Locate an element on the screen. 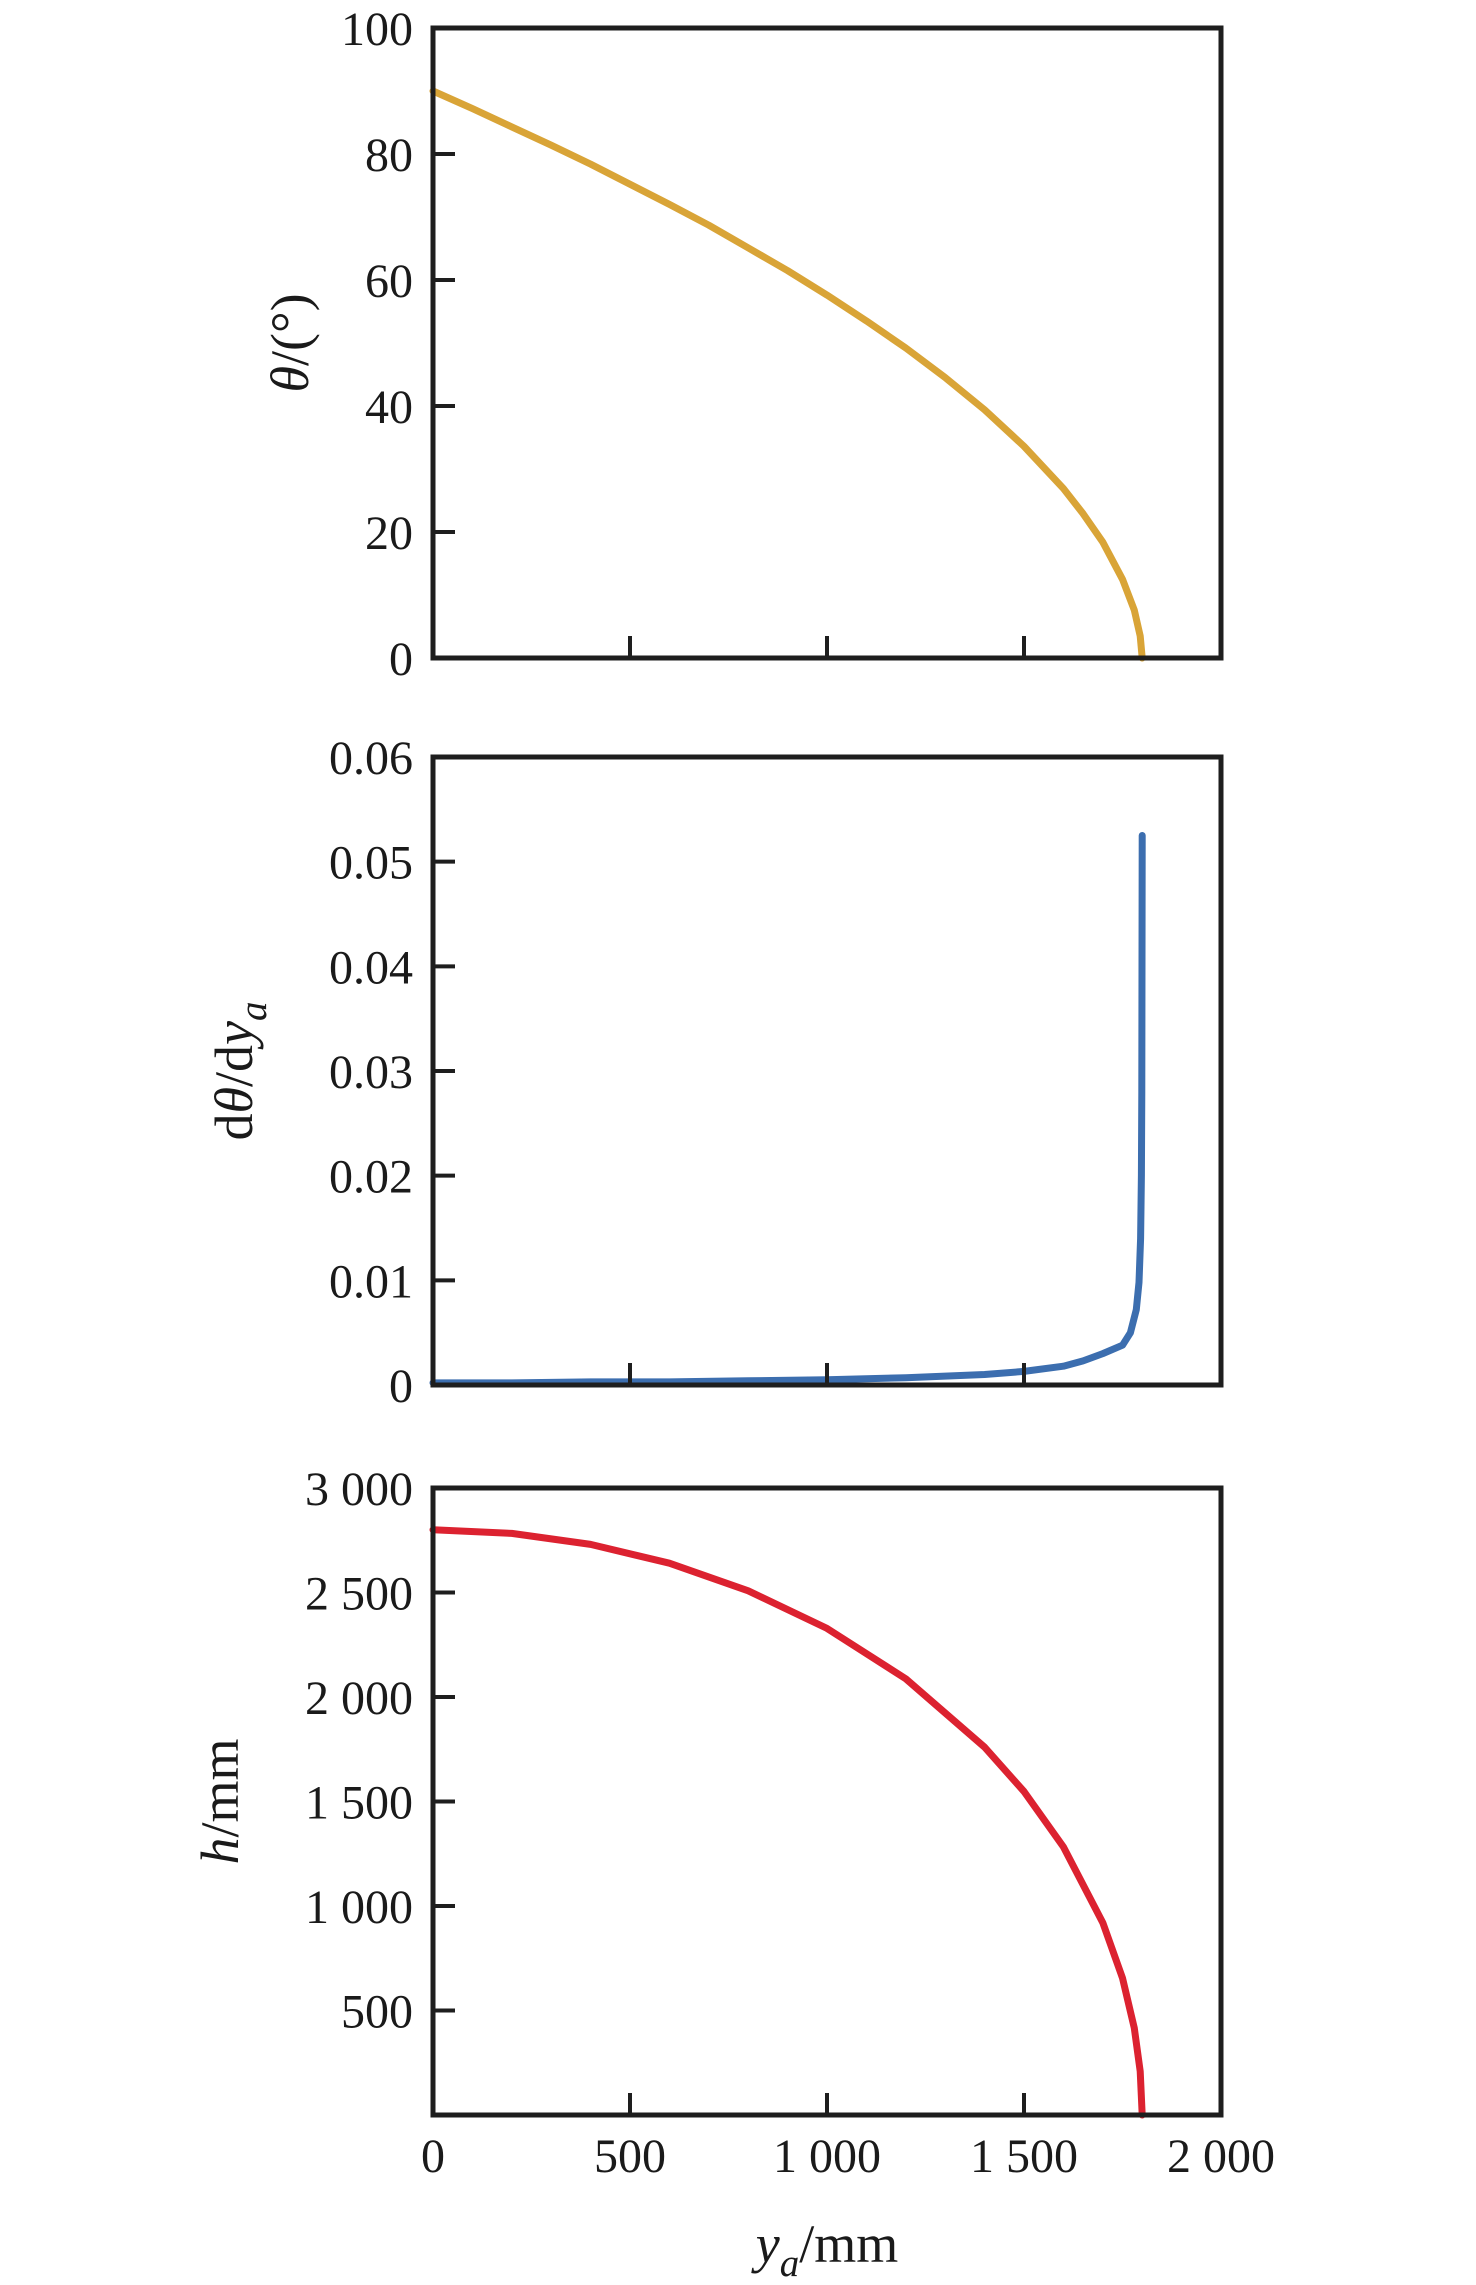 The width and height of the screenshot is (1476, 2285). h-curve is located at coordinates (787, 1822).